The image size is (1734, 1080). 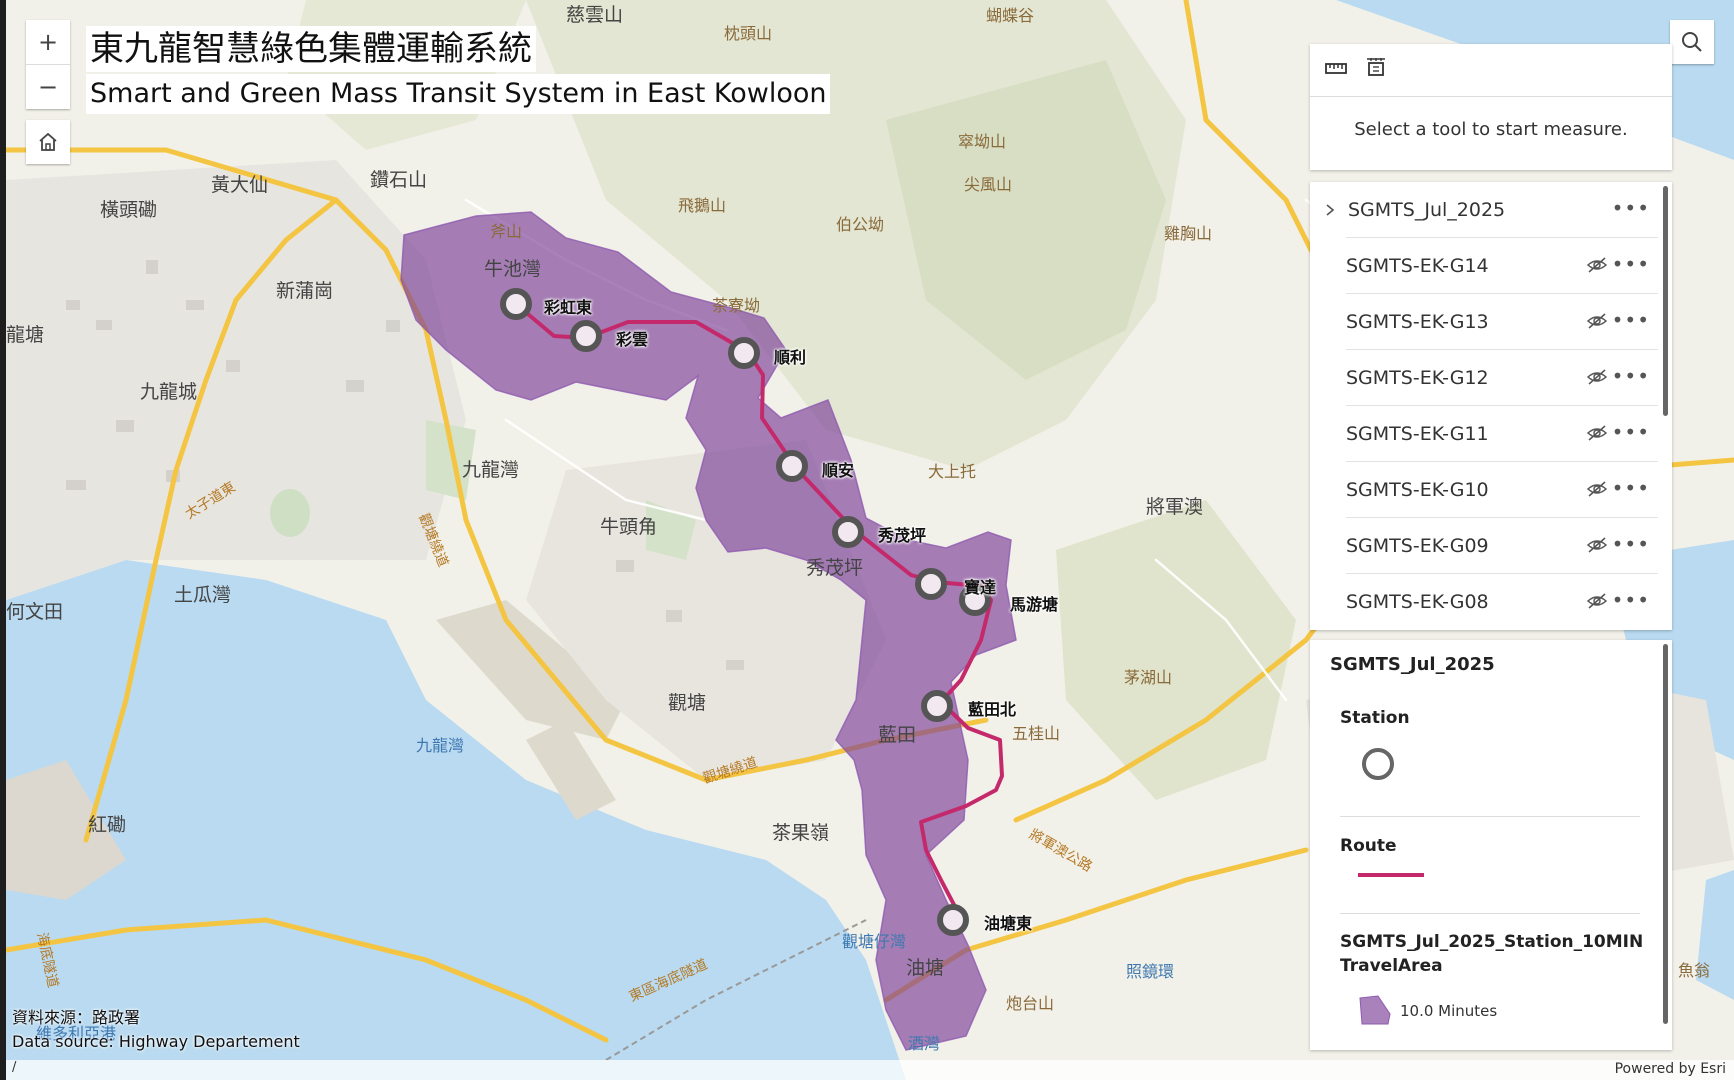 What do you see at coordinates (1502, 265) in the screenshot?
I see `layer-row: SGMTS-EK-G14 •••` at bounding box center [1502, 265].